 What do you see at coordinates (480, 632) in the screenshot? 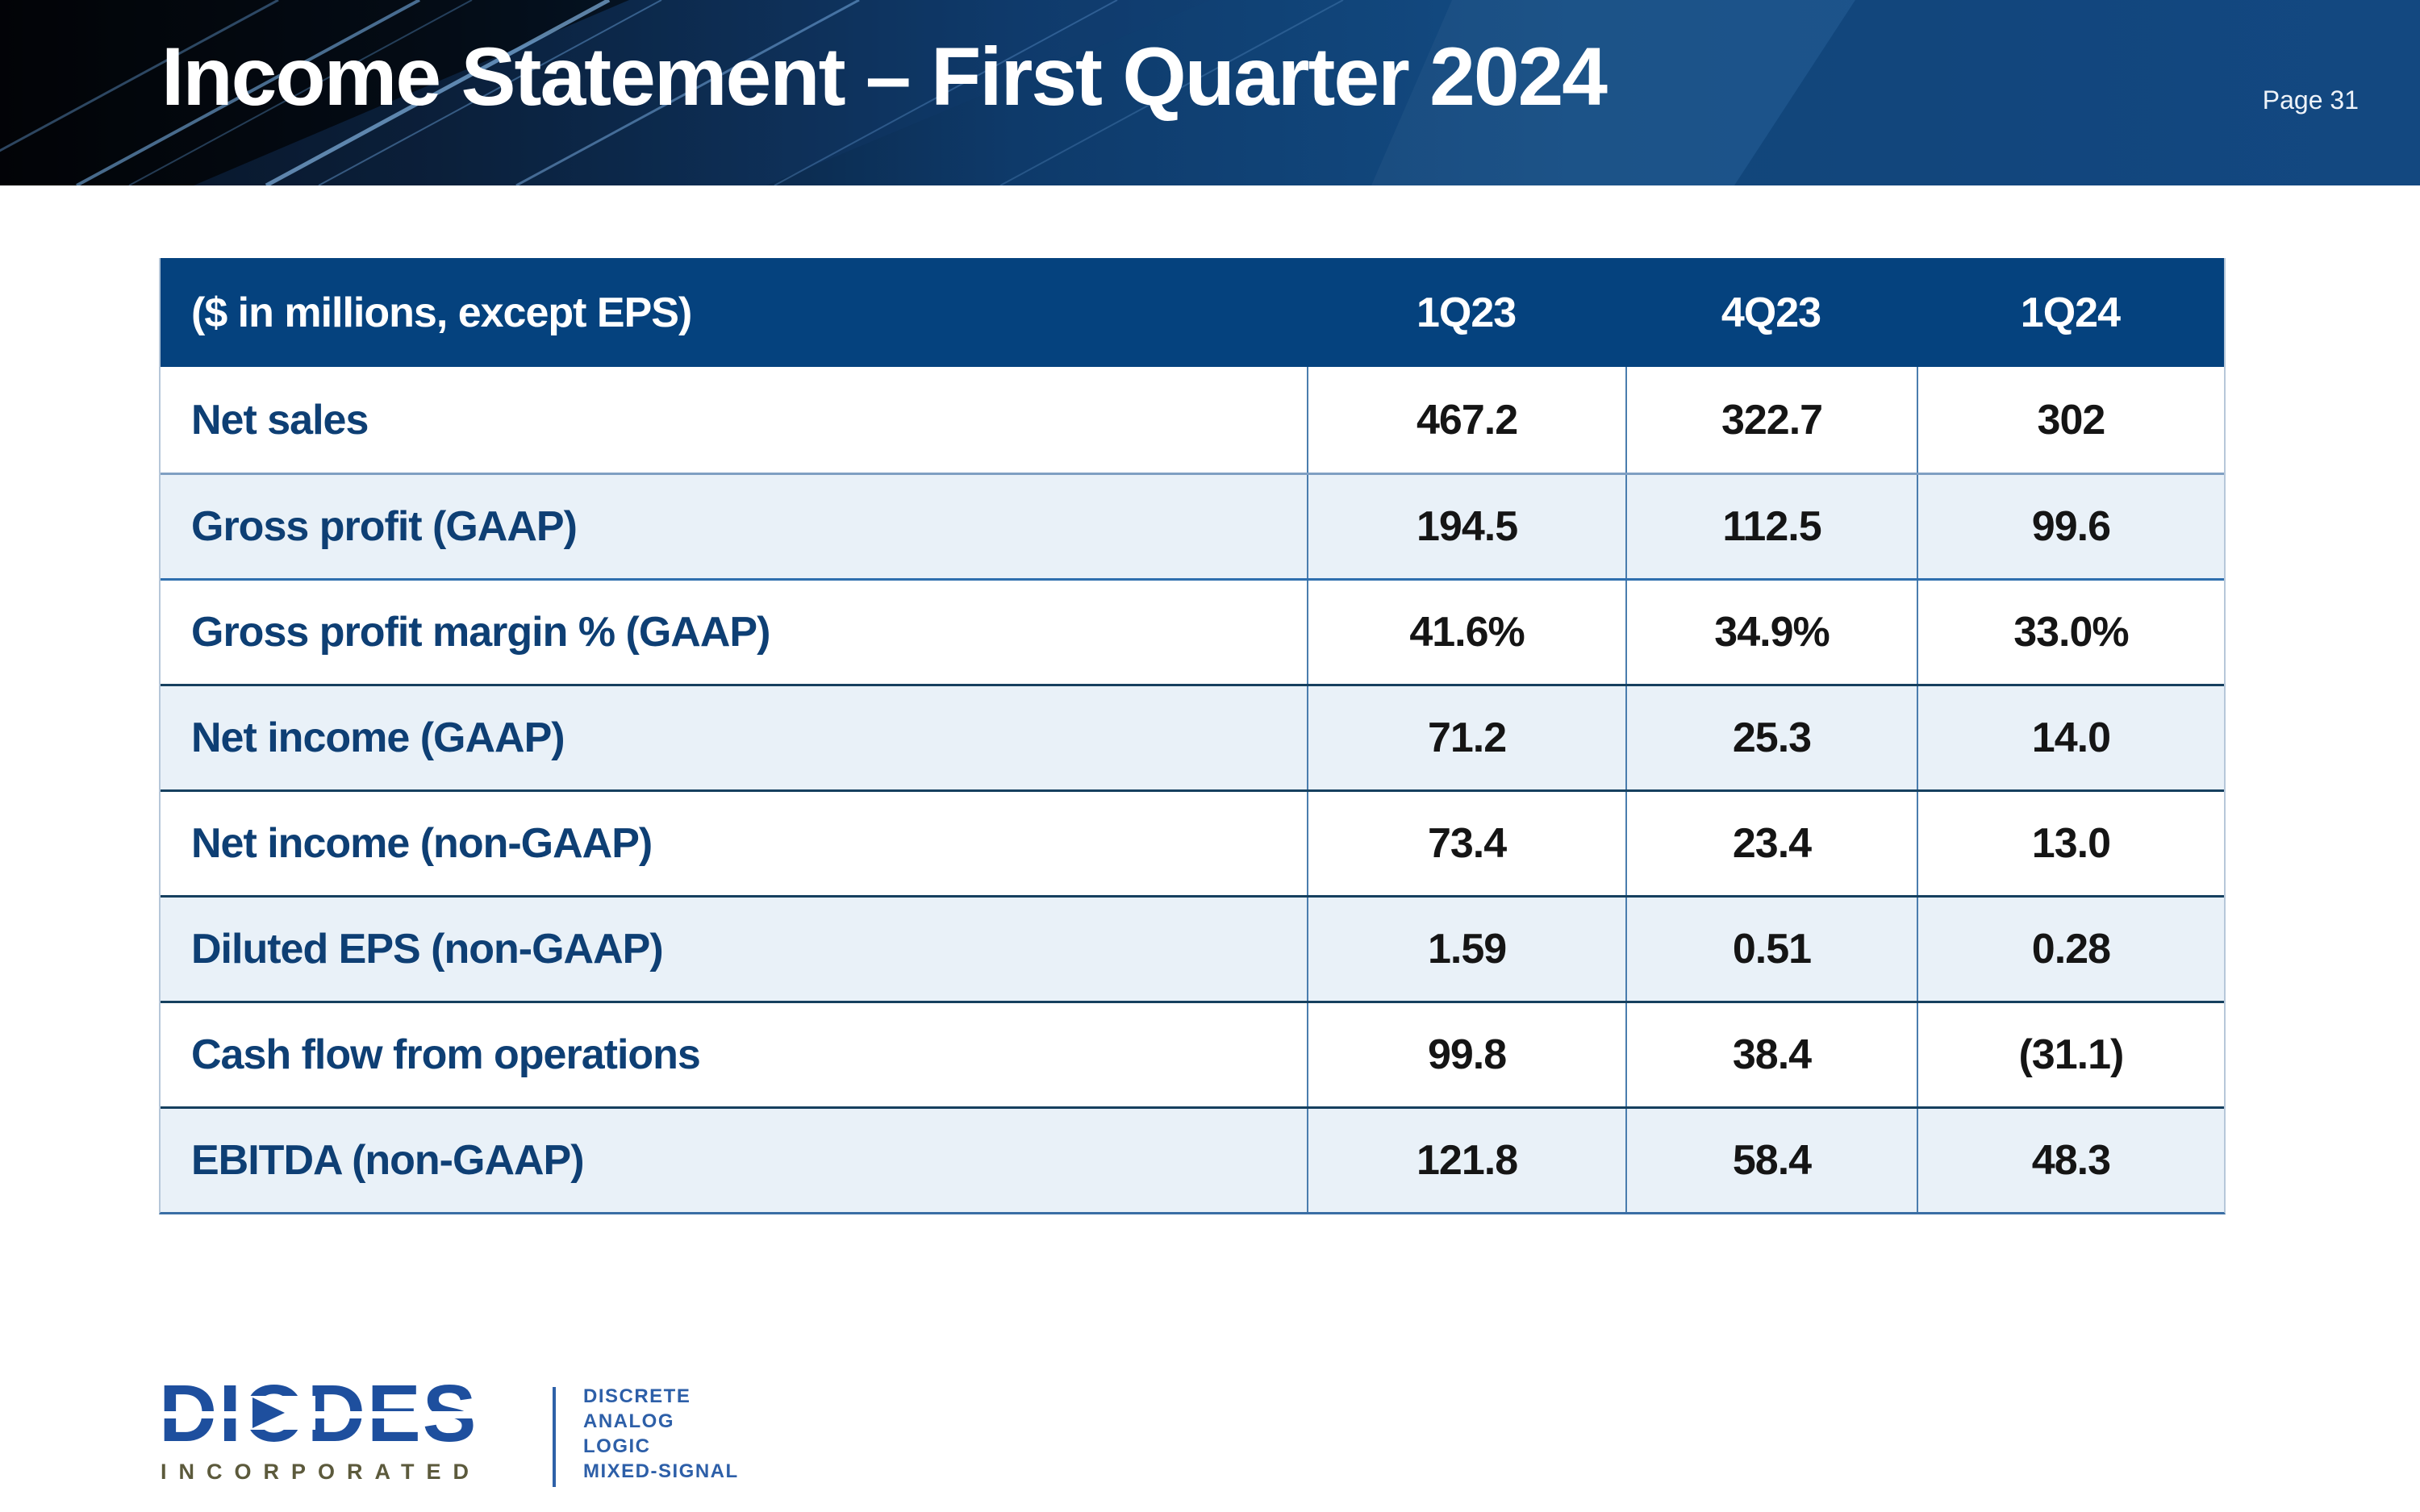
I see `row-label: Gross profit margin % (GAAP)` at bounding box center [480, 632].